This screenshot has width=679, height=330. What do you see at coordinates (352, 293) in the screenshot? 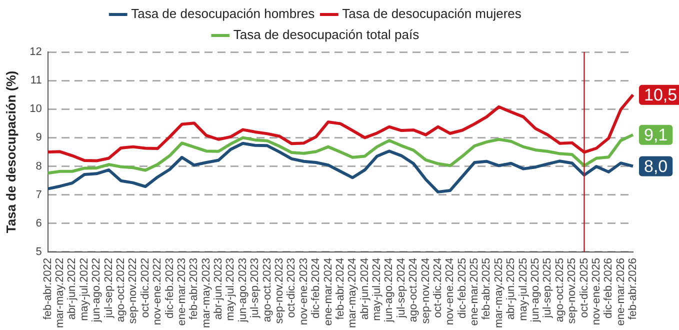
I see `x-tick-label: mar-may.2024` at bounding box center [352, 293].